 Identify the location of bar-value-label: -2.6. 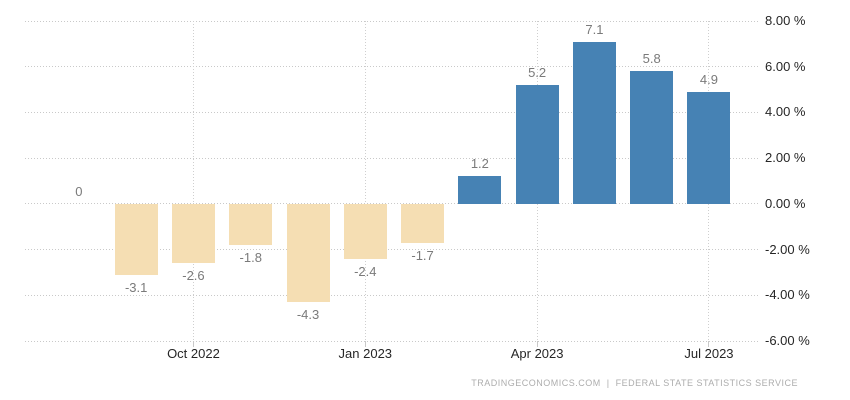
(193, 276).